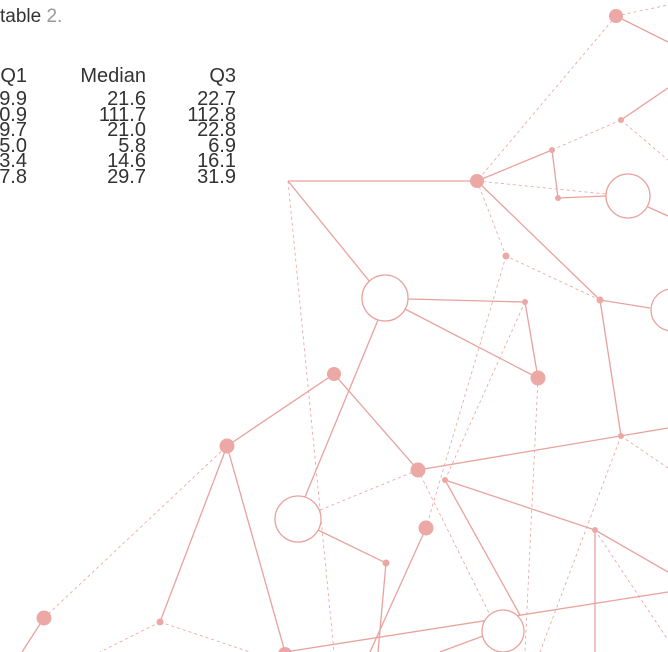 The image size is (668, 652). I want to click on table-cell: 3.4, so click(13, 161).